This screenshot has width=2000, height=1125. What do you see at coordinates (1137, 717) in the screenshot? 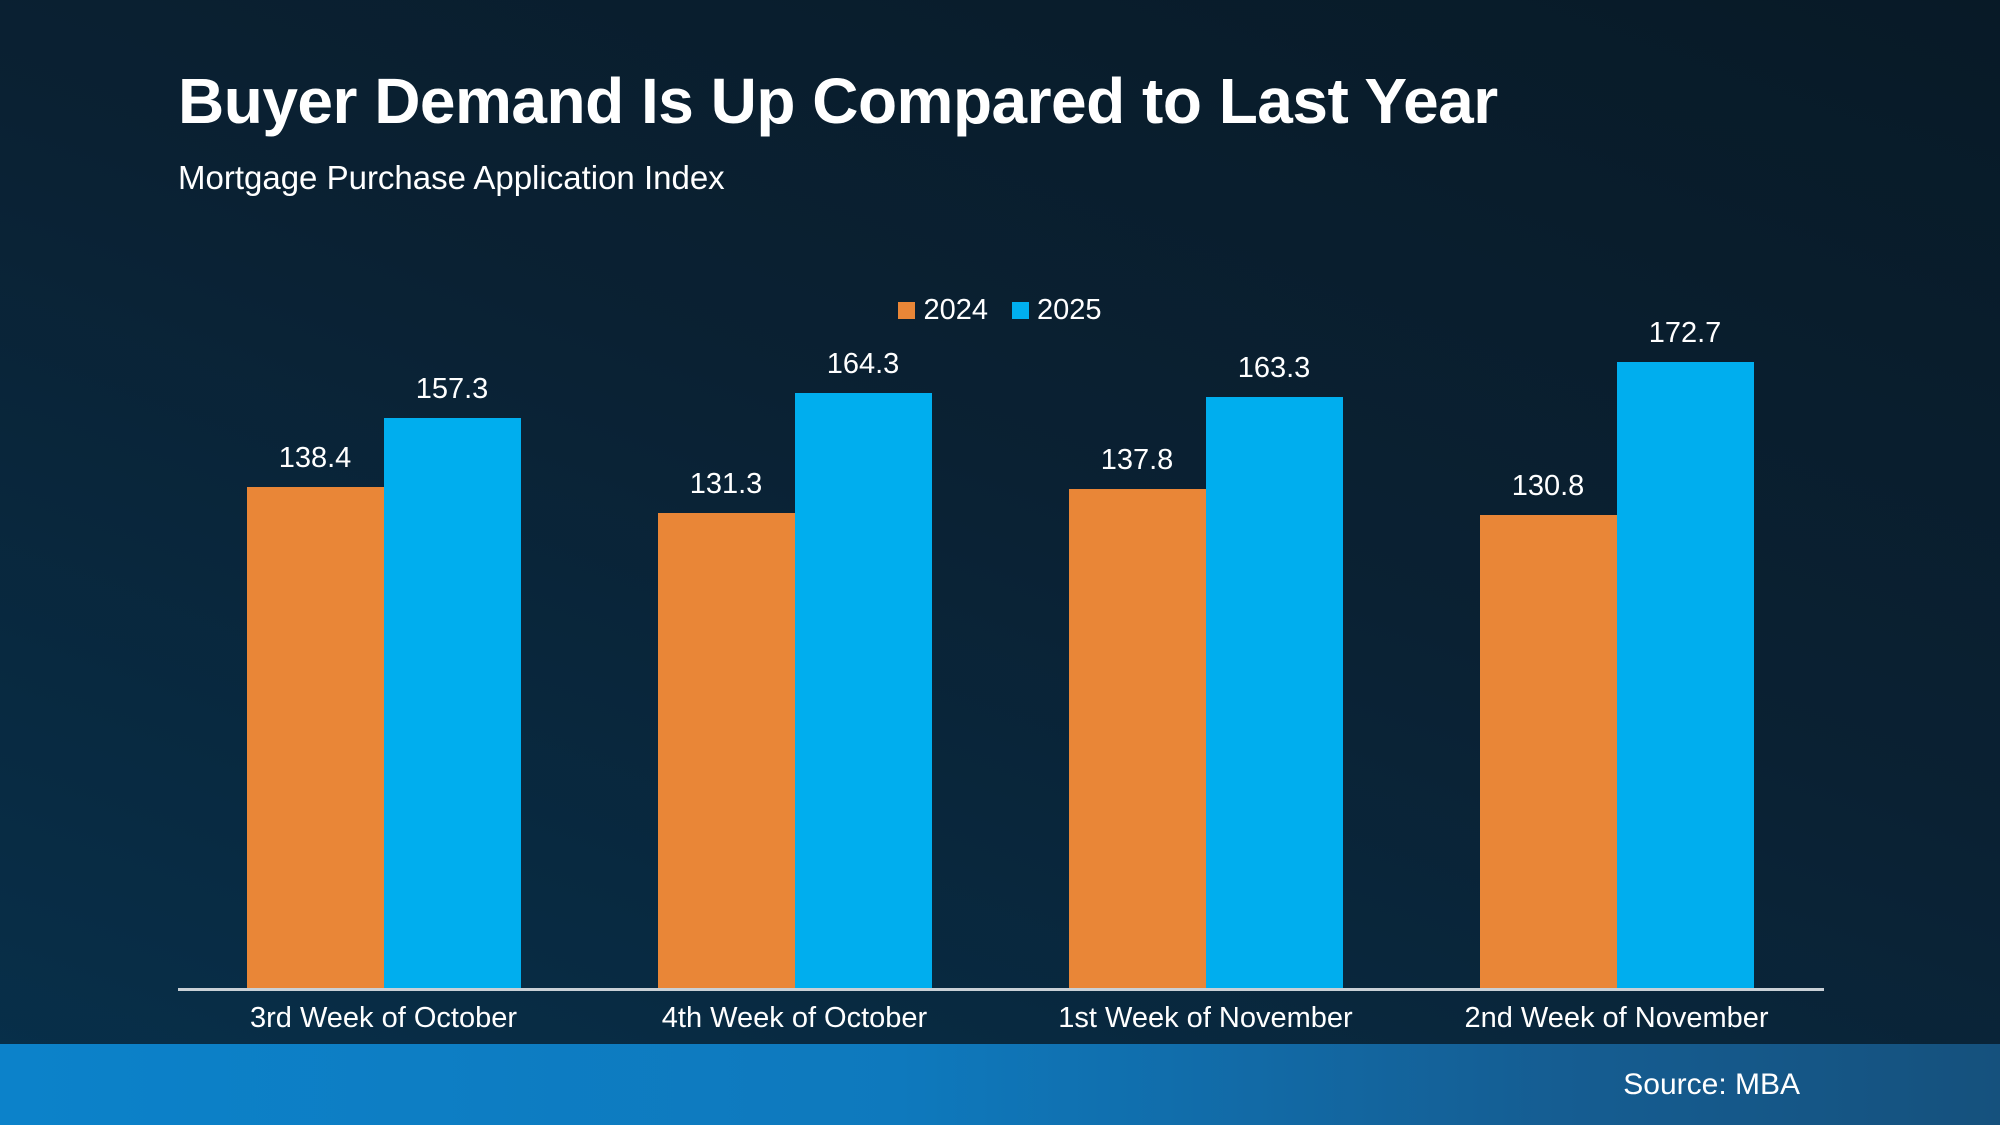
I see `bar-2024-2: 137.8` at bounding box center [1137, 717].